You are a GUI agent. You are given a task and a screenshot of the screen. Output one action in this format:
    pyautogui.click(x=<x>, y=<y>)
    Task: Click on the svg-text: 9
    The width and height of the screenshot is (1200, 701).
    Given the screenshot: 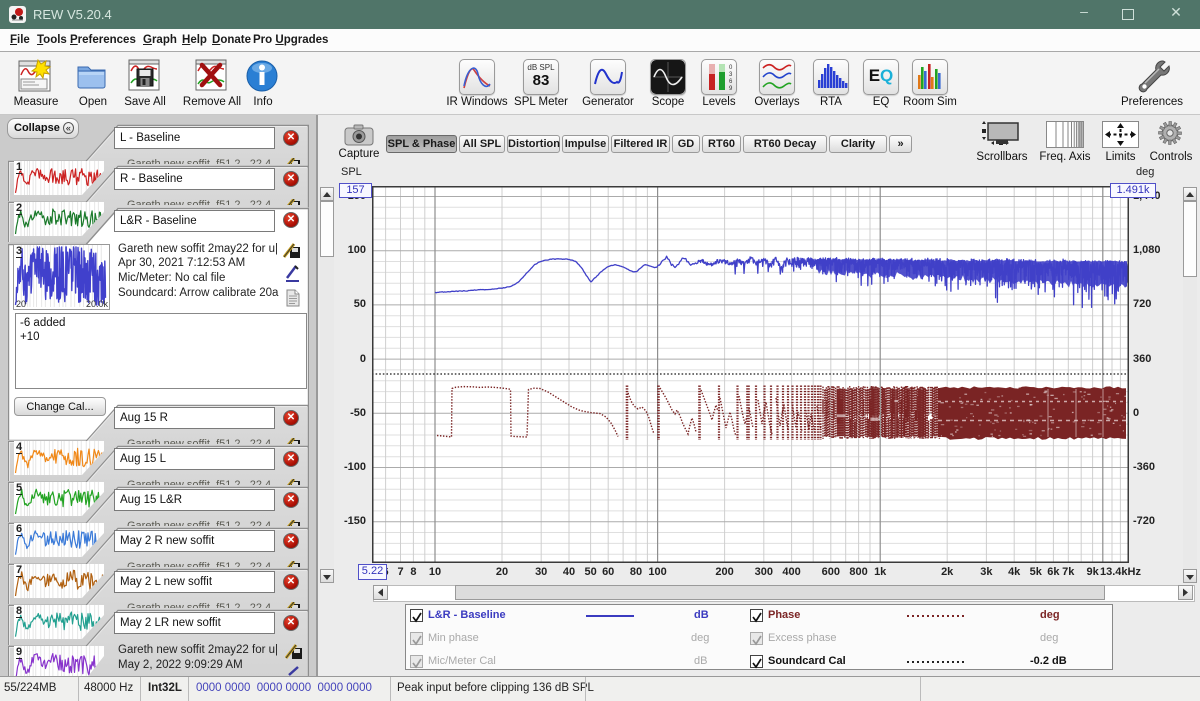 What is the action you would take?
    pyautogui.click(x=731, y=89)
    